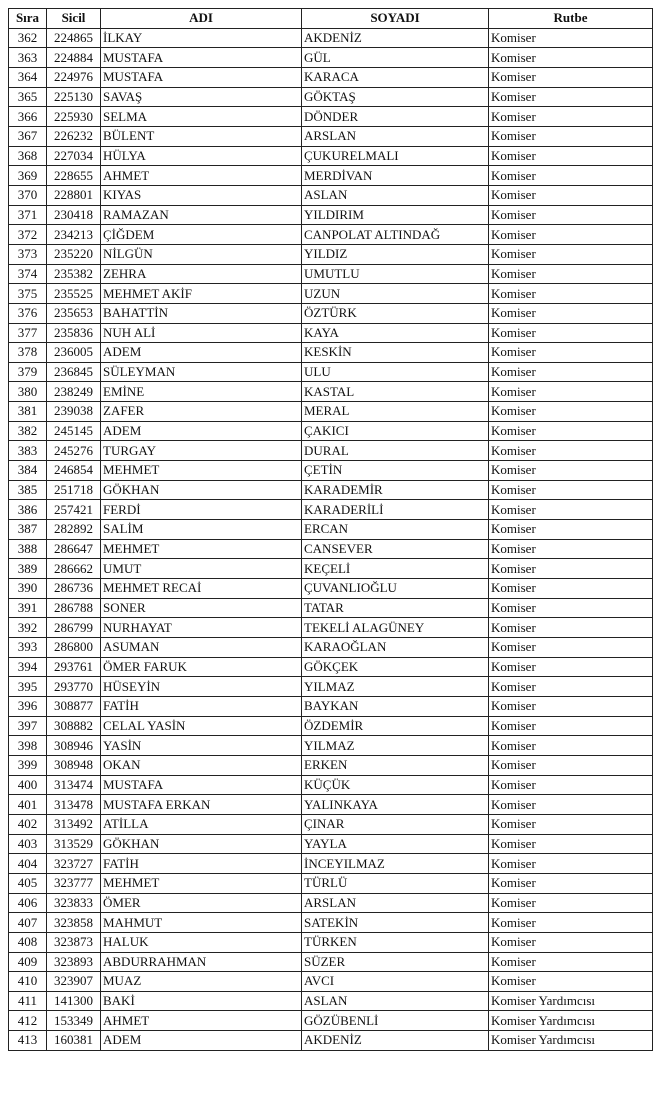  Describe the element at coordinates (330, 490) in the screenshot. I see `table-row: 385 251718 GÖKHAN KARADEMİR Komiser` at that location.